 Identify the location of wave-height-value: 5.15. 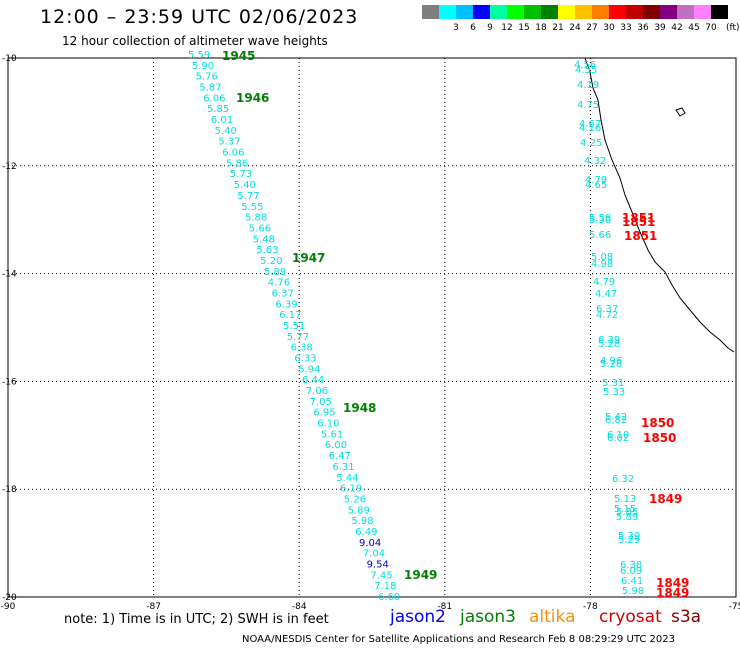
(625, 509).